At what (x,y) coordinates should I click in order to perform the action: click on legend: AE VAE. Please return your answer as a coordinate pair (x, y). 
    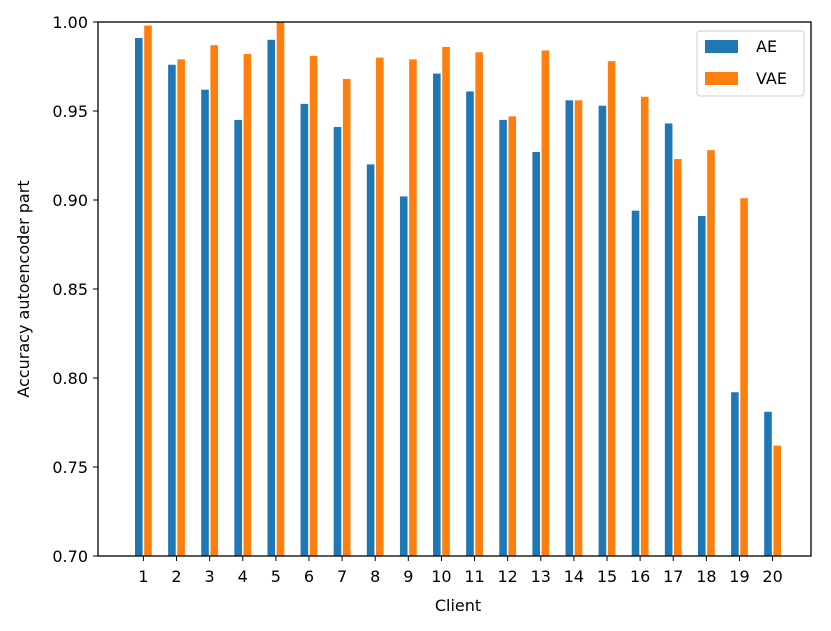
    Looking at the image, I should click on (750, 63).